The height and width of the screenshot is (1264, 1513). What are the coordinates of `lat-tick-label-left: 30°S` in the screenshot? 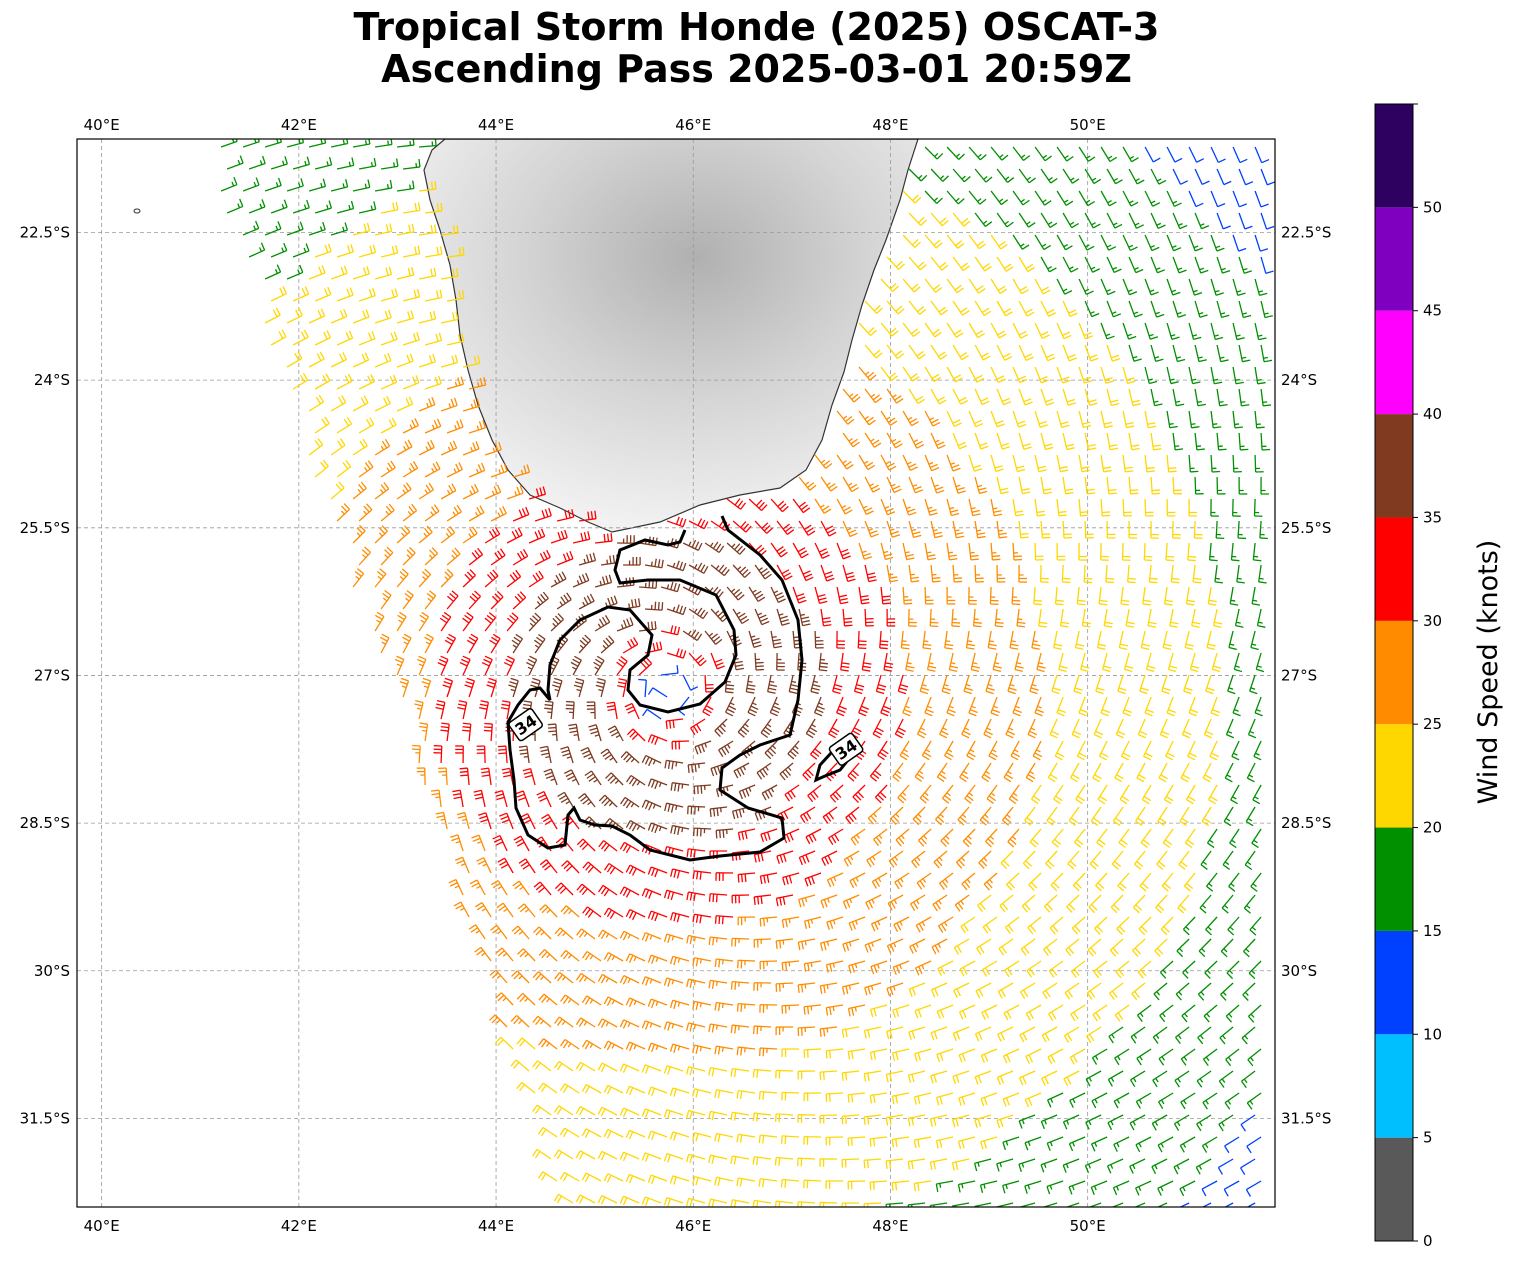 It's located at (52, 971).